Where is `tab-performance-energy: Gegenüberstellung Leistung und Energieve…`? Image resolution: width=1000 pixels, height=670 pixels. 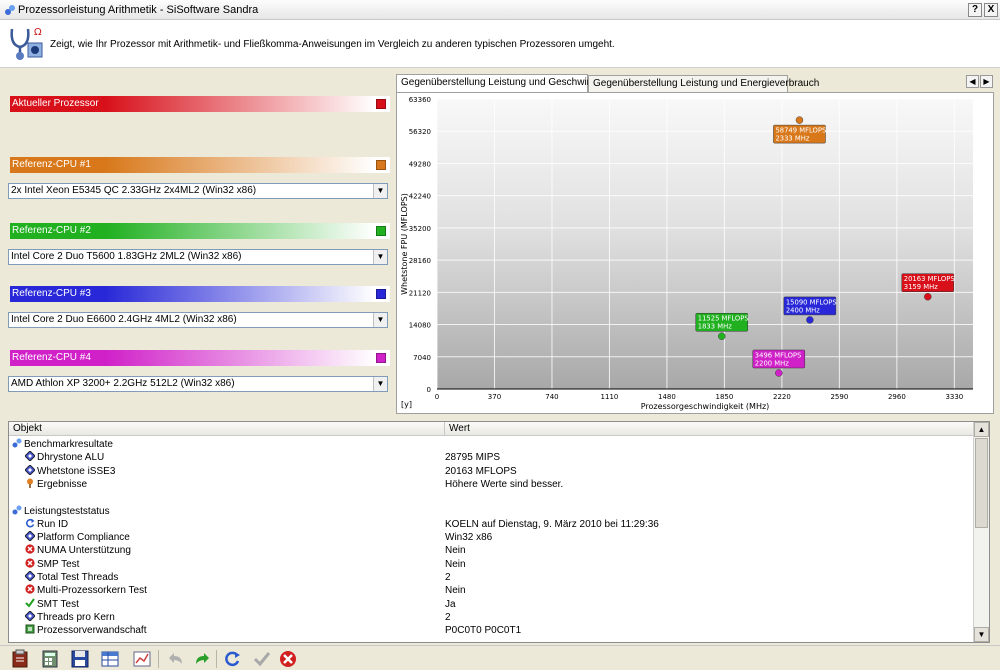
tab-performance-energy: Gegenüberstellung Leistung und Energieve… is located at coordinates (703, 83).